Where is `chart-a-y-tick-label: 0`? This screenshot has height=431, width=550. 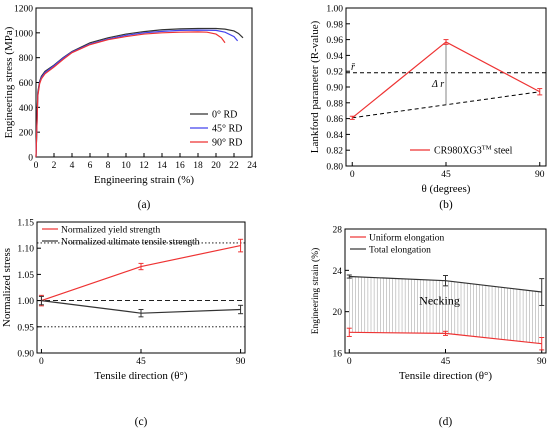
chart-a-y-tick-label: 0 is located at coordinates (30, 159).